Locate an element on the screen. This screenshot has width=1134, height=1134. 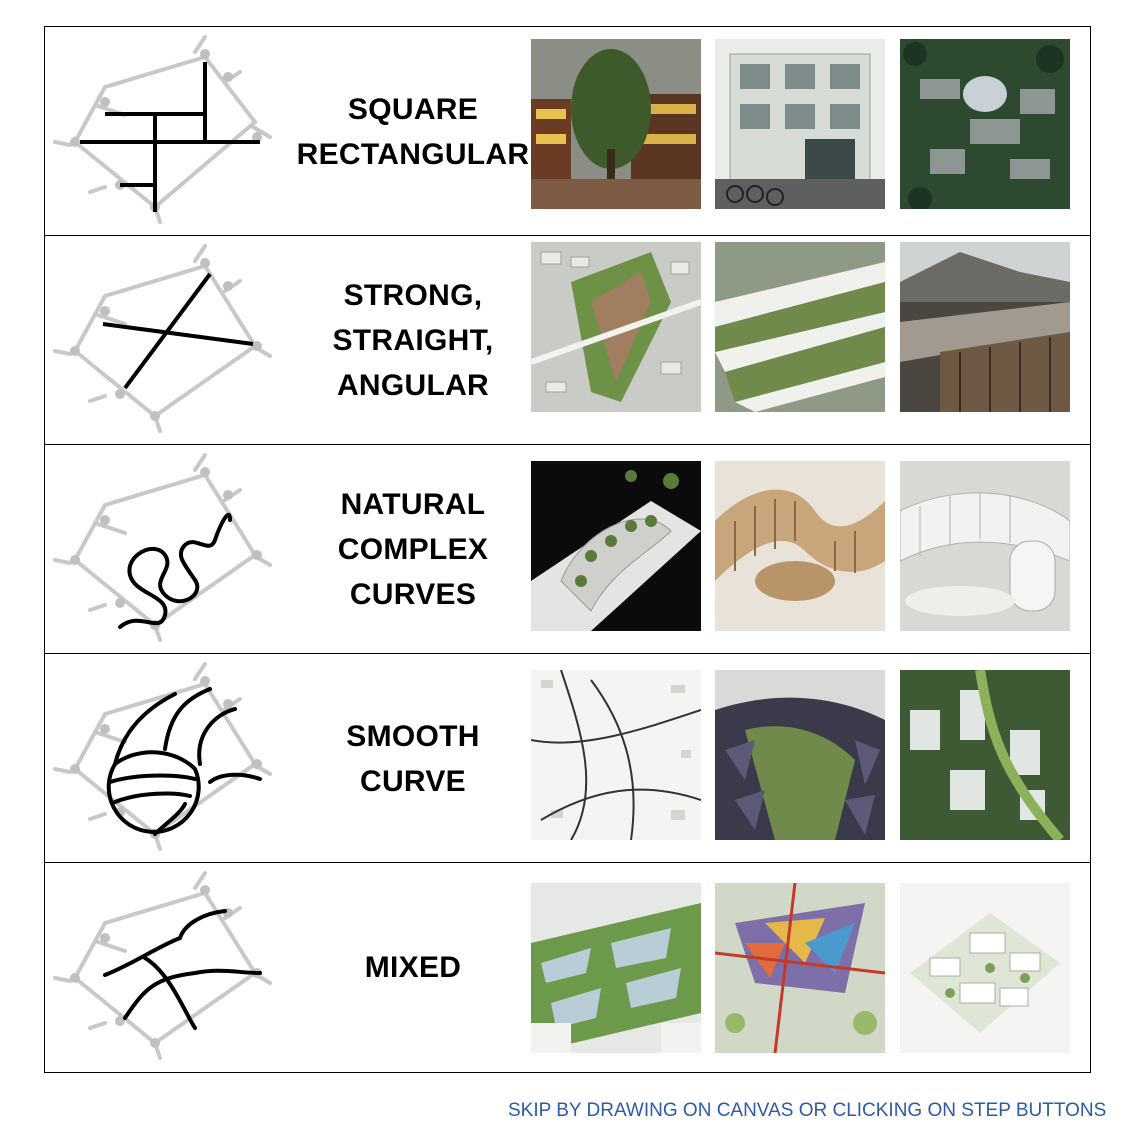
aerial-campus-dome-photo is located at coordinates (985, 124).